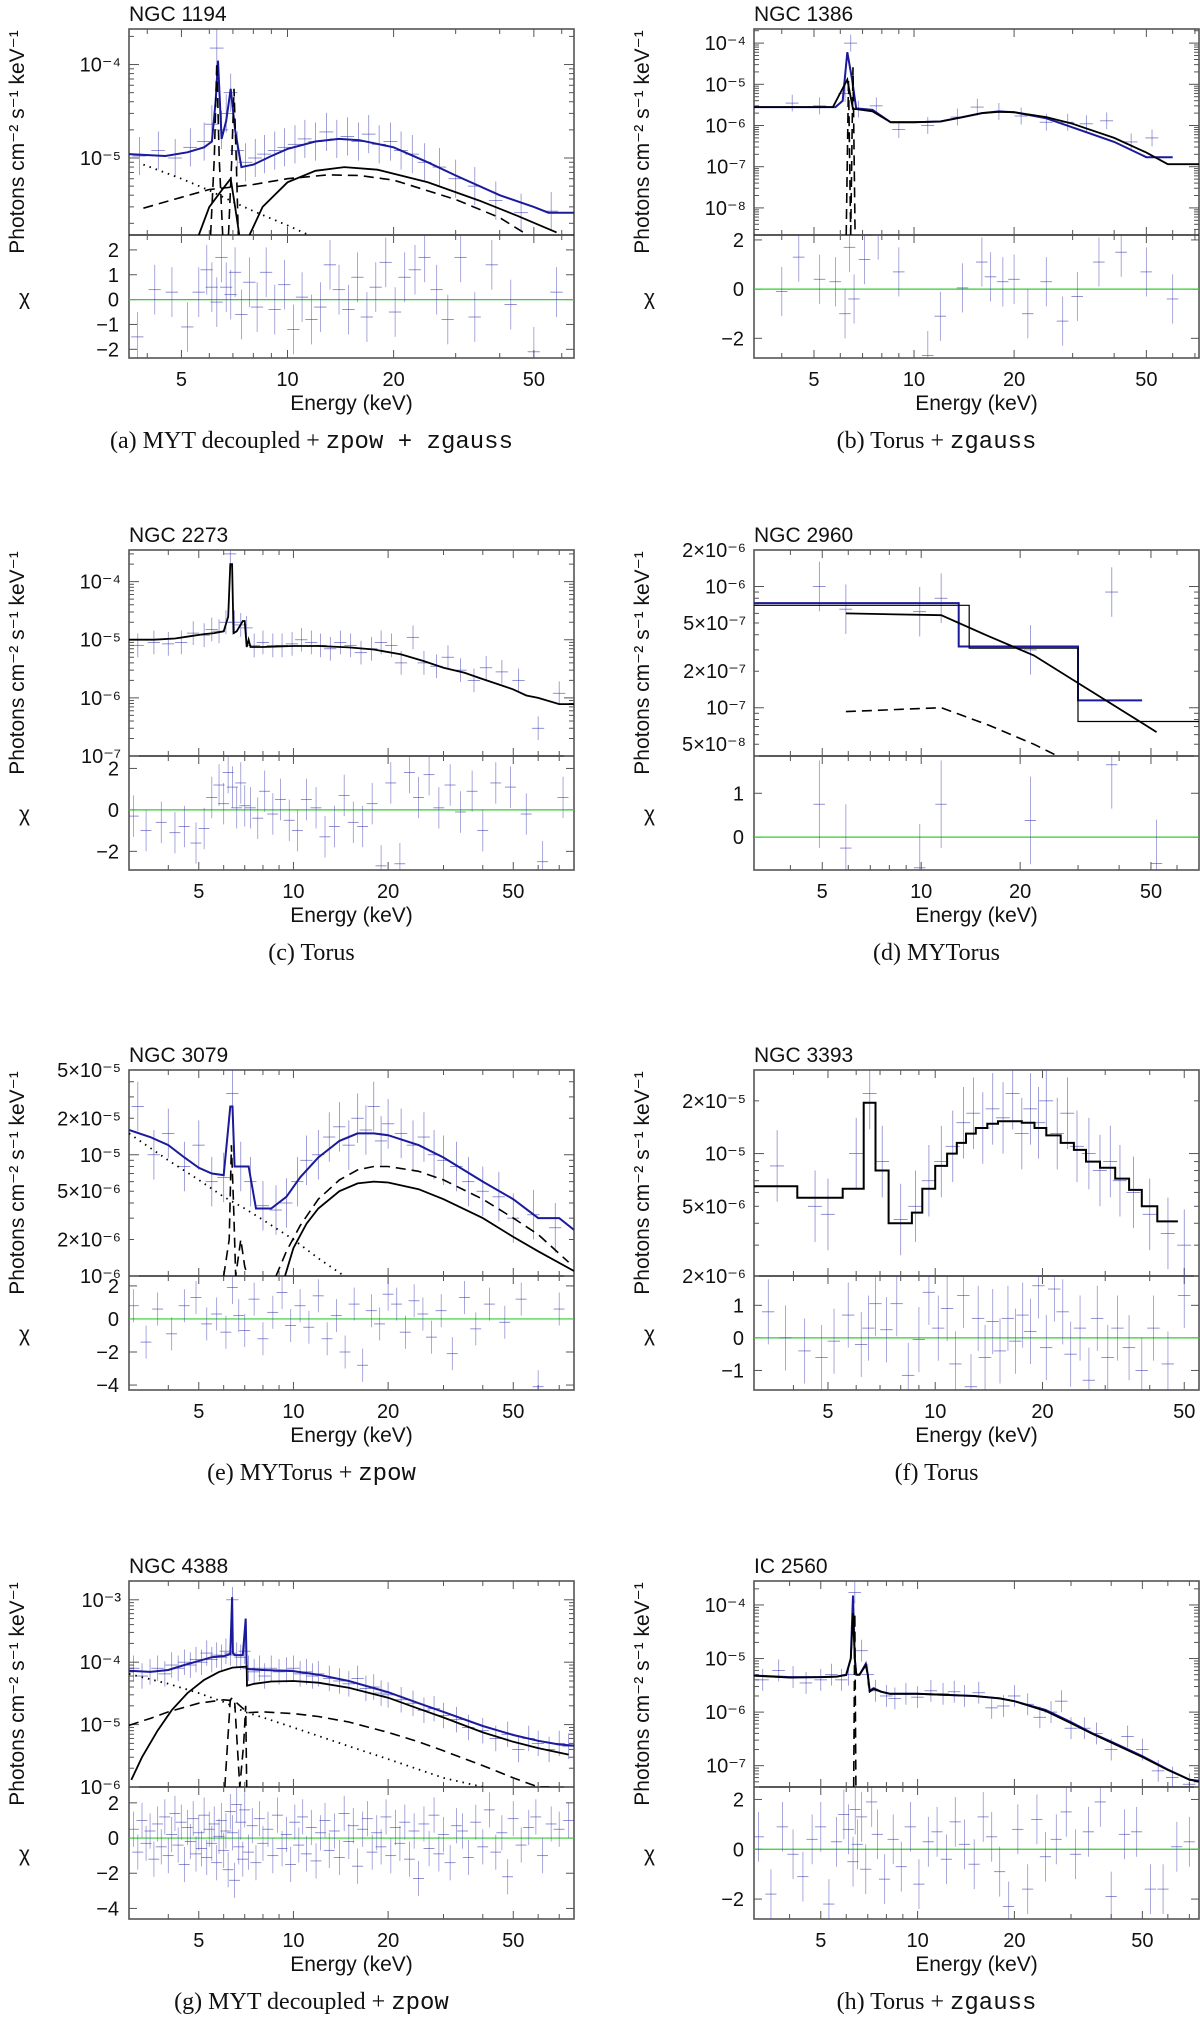  What do you see at coordinates (725, 209) in the screenshot?
I see `y-tick-label: 10⁻⁸` at bounding box center [725, 209].